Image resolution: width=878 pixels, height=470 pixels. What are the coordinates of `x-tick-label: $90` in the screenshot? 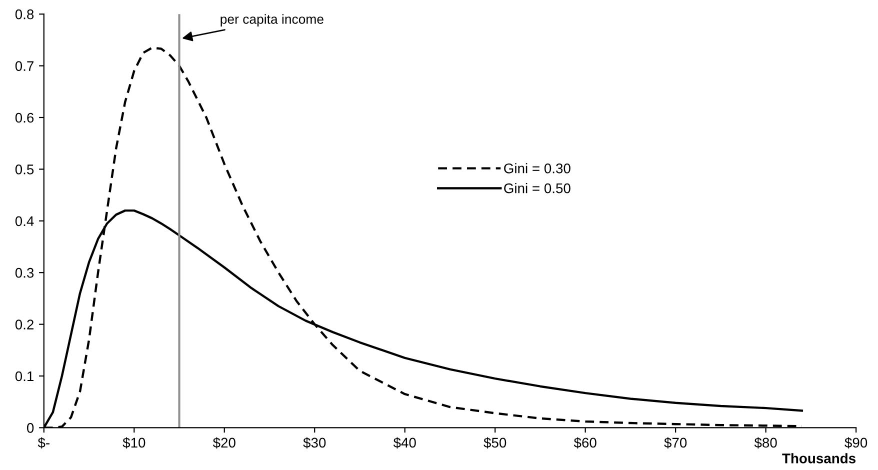 It's located at (856, 442).